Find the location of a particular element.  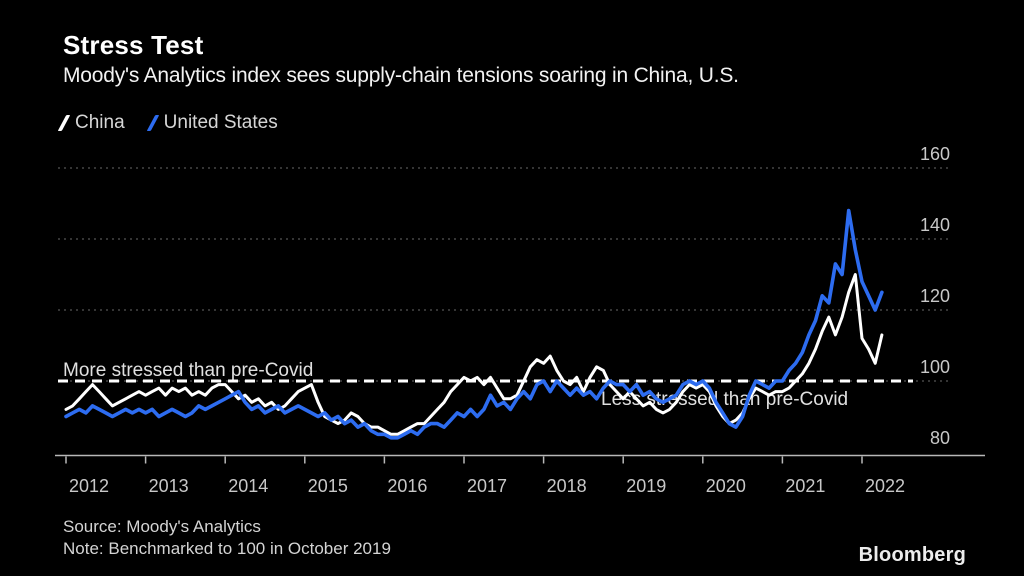

y-axis-label-140: 140 is located at coordinates (934, 225).